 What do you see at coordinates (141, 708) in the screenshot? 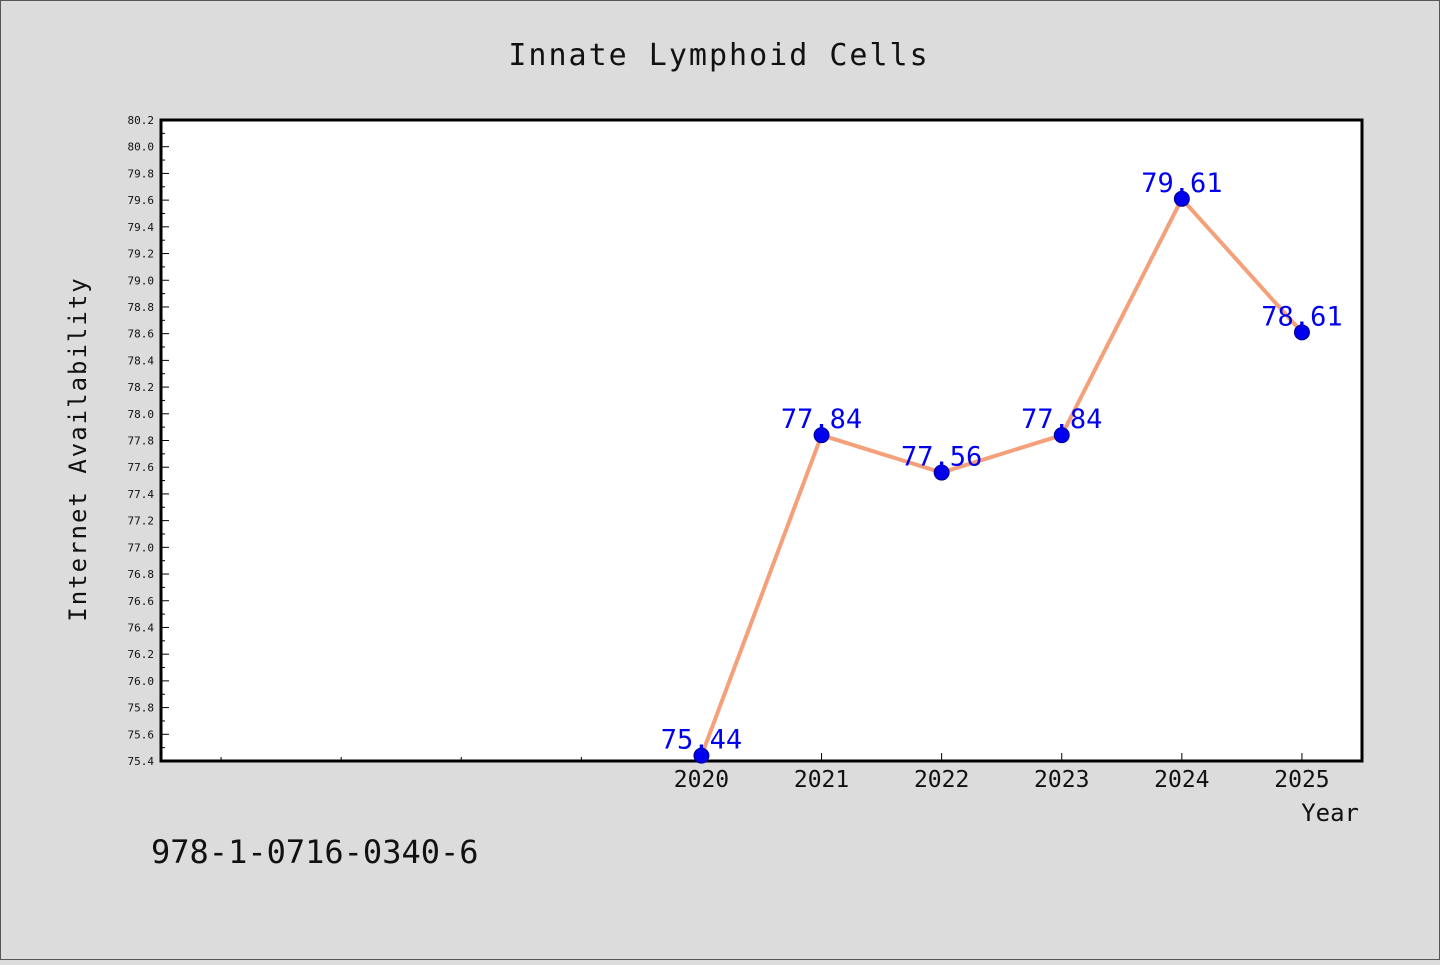
I see `y-tick-label: 75.8` at bounding box center [141, 708].